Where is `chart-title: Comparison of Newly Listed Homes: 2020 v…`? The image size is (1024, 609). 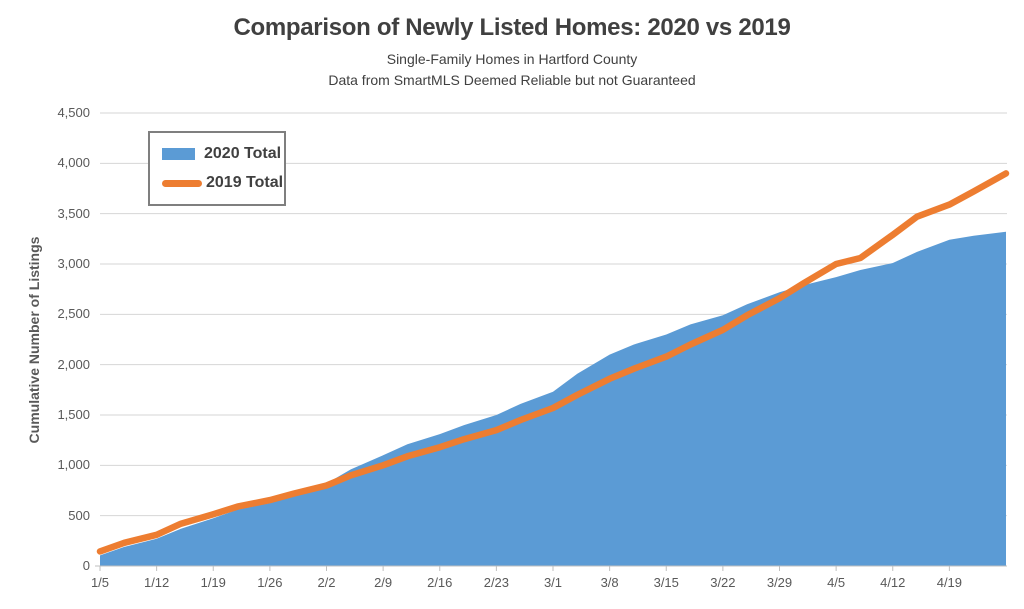 chart-title: Comparison of Newly Listed Homes: 2020 v… is located at coordinates (512, 27).